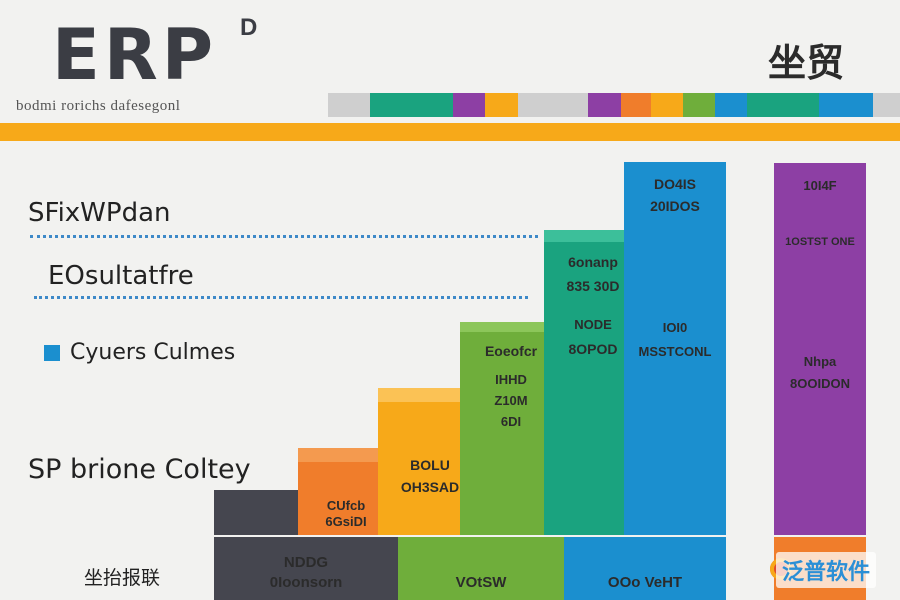  I want to click on chart-bar: DO4IS 20IDOS IOI0 MSSTCONL, so click(675, 348).